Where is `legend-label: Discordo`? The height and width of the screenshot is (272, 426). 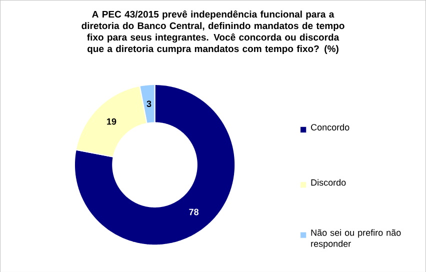 legend-label: Discordo is located at coordinates (328, 182).